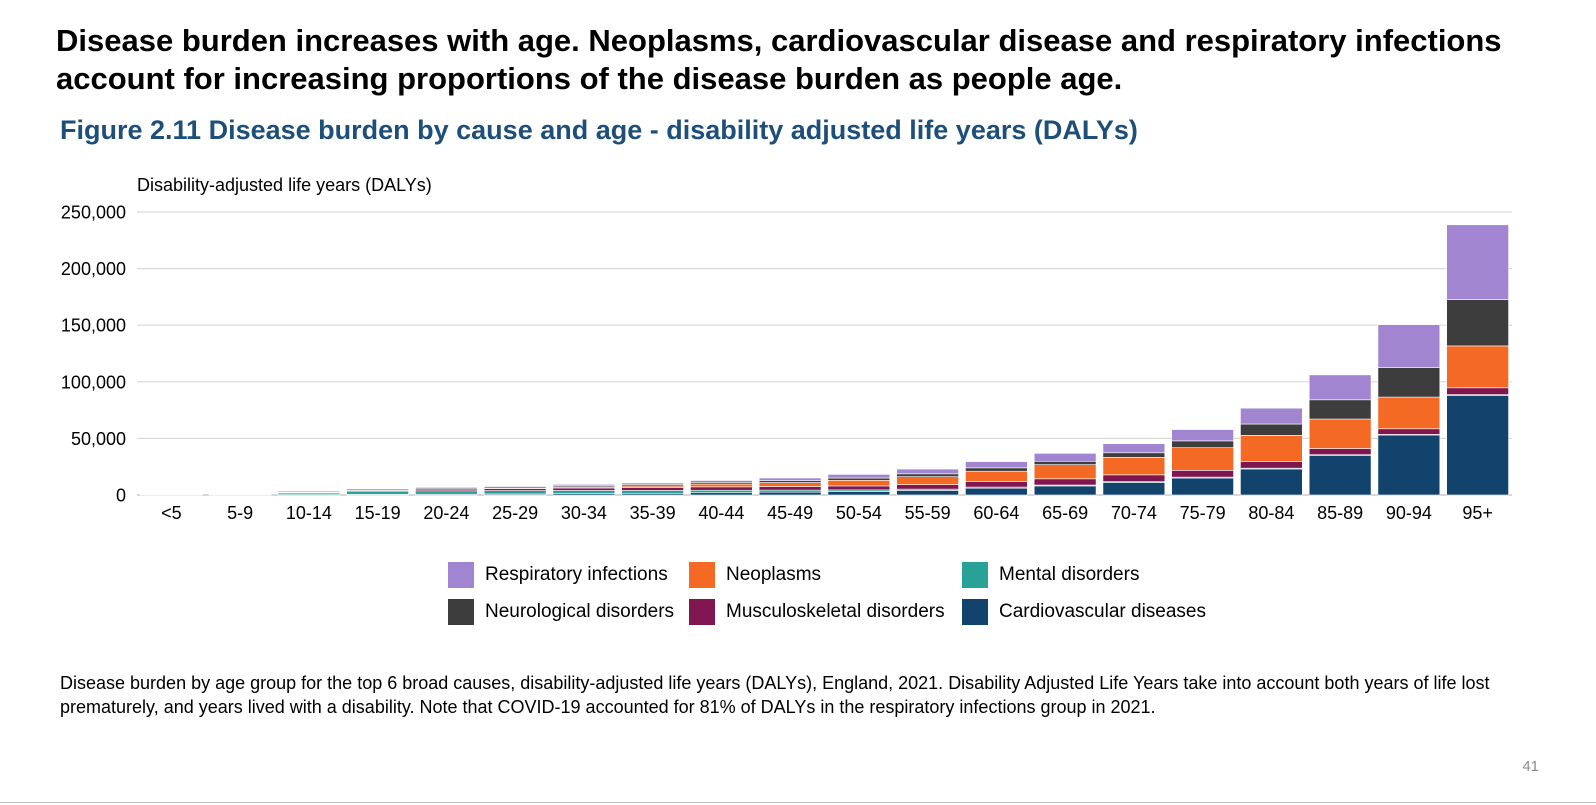 This screenshot has width=1596, height=805. Describe the element at coordinates (584, 513) in the screenshot. I see `x-tick-label: 30-34` at that location.